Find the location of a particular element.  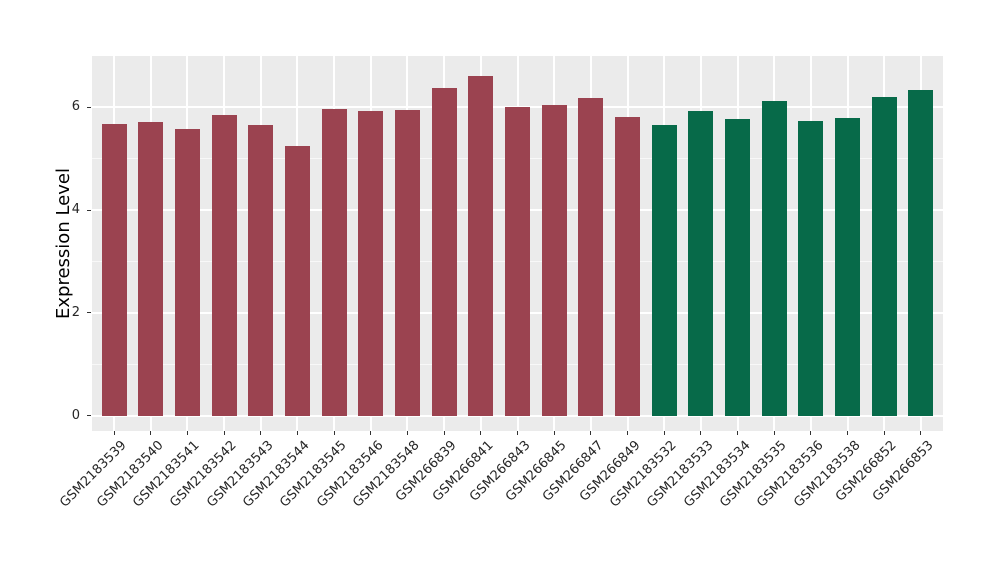

y-tick-label: 4 is located at coordinates (75, 210).